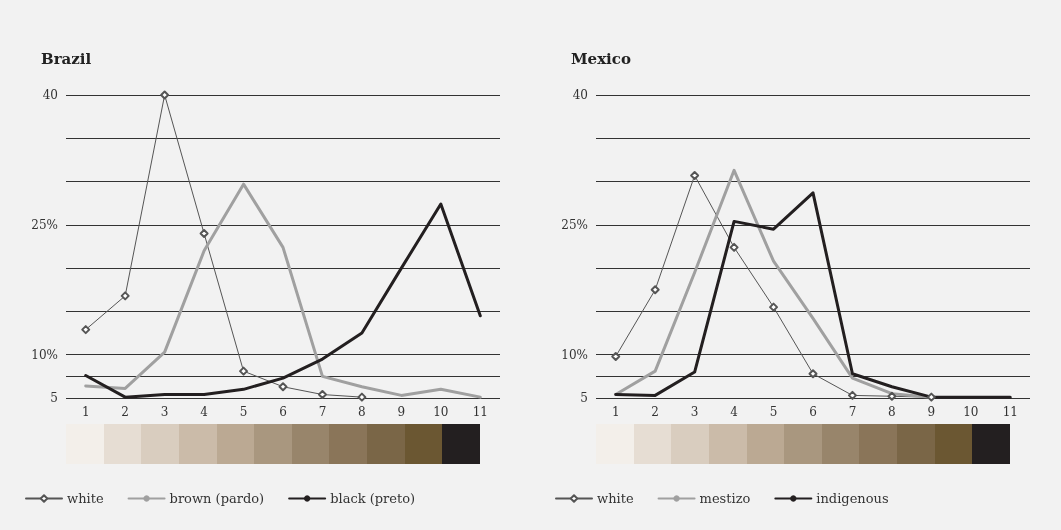  Describe the element at coordinates (217, 498) in the screenshot. I see `legend-label: brown (pardo)` at that location.